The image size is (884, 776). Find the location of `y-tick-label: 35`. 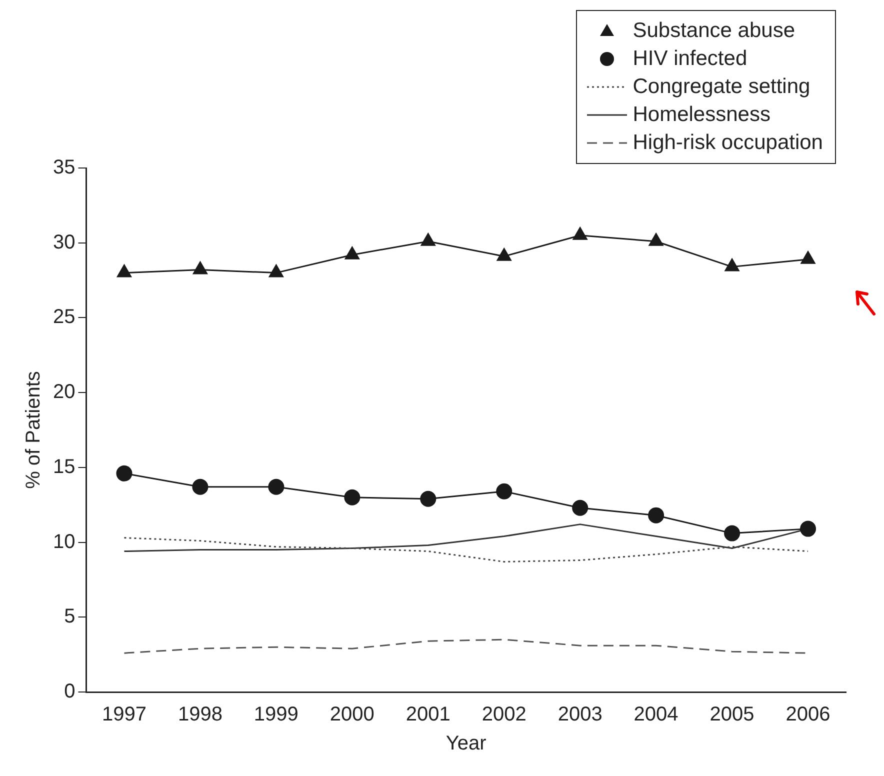

y-tick-label: 35 is located at coordinates (64, 167).